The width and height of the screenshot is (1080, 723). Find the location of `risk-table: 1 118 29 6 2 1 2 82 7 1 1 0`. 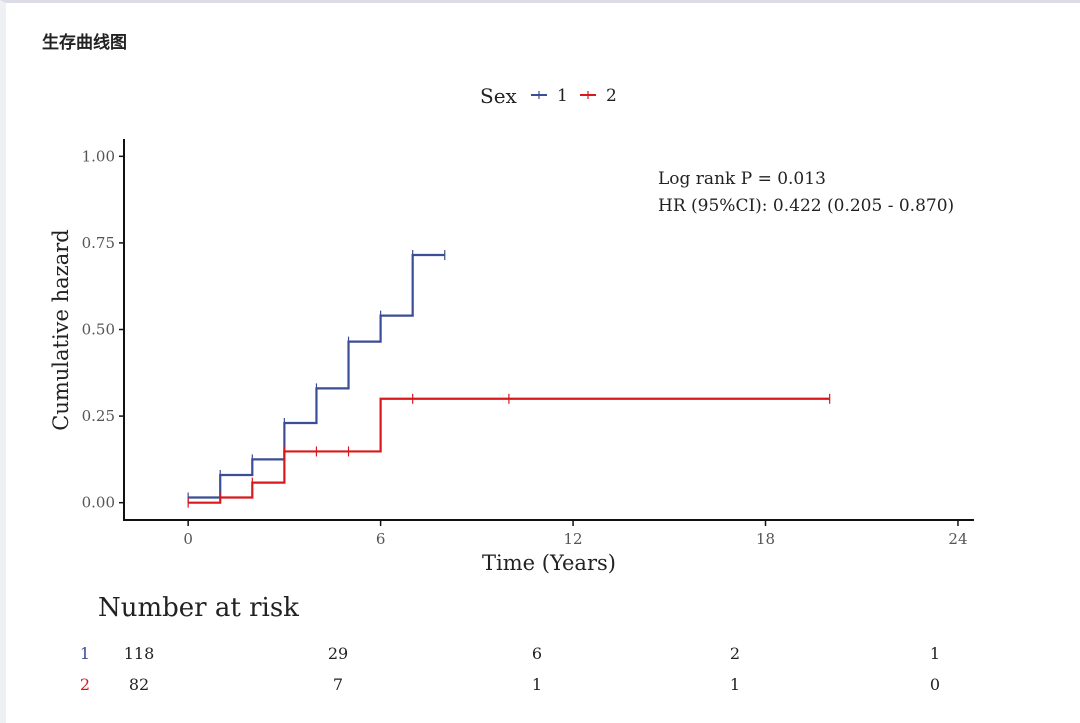

risk-table: 1 118 29 6 2 1 2 82 7 1 1 0 is located at coordinates (510, 669).